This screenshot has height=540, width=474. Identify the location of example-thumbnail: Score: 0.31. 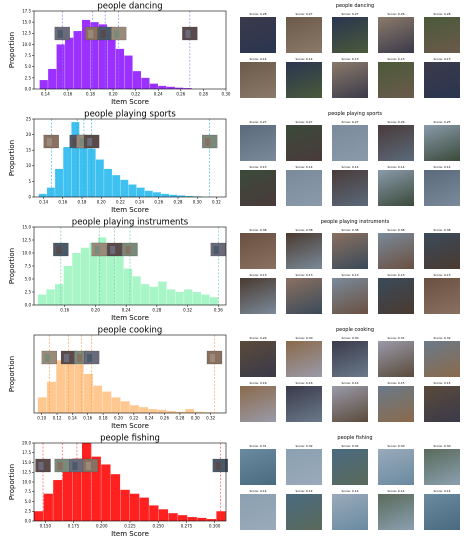
(396, 357).